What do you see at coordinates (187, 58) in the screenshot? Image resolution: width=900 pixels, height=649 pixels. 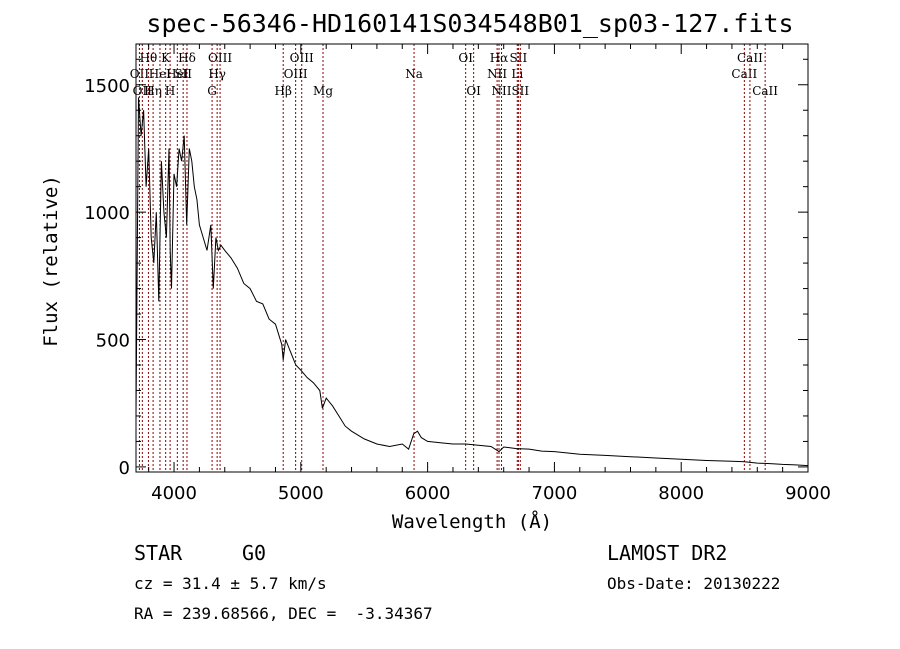 I see `spectral-line-label: Hδ` at bounding box center [187, 58].